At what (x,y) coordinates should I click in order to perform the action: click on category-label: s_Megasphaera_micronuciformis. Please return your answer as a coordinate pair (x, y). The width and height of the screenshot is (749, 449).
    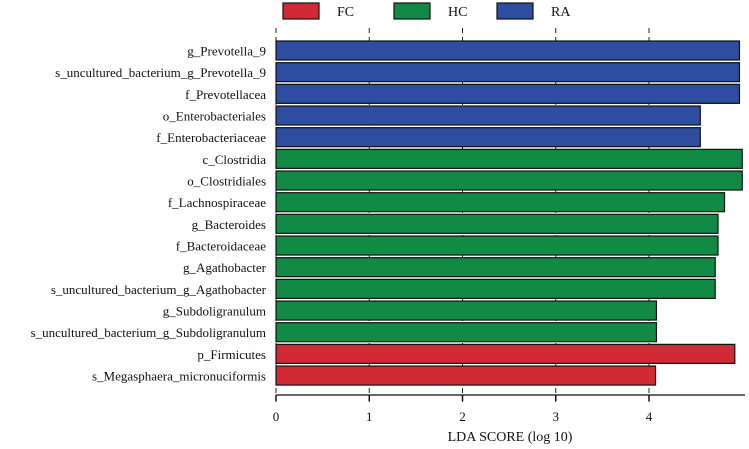
    Looking at the image, I should click on (179, 376).